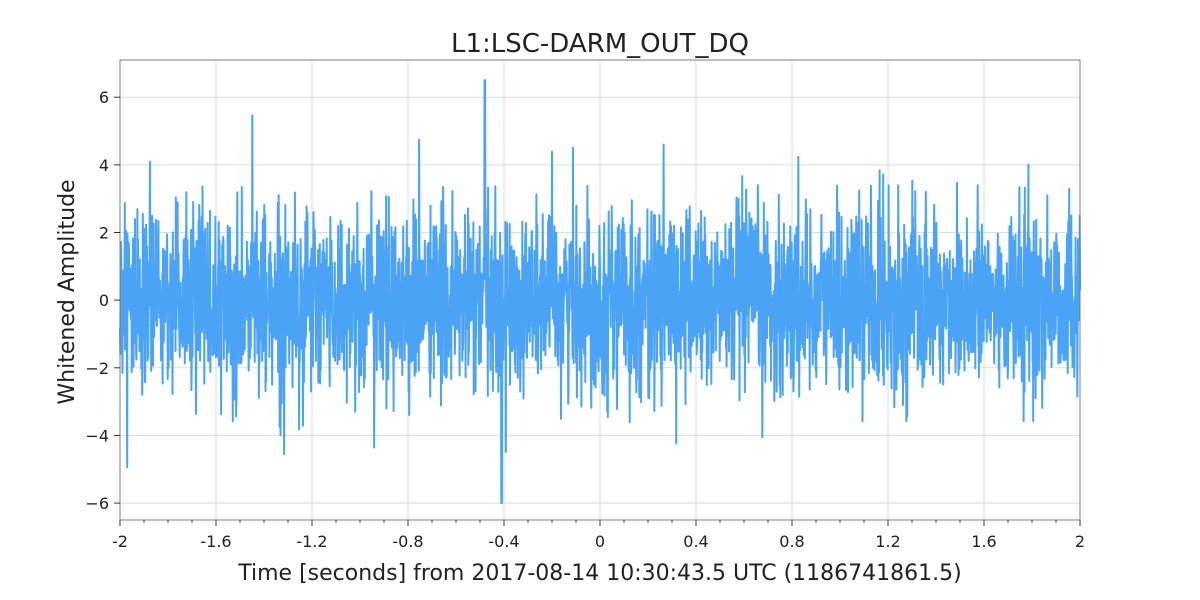 The image size is (1200, 600). What do you see at coordinates (407, 541) in the screenshot?
I see `x-tick-label: -0.8` at bounding box center [407, 541].